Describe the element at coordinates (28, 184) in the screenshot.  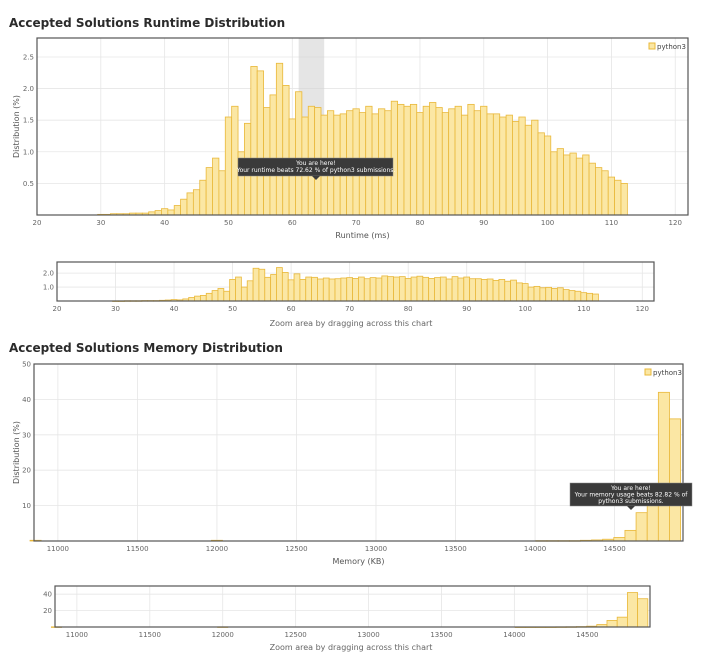
I see `y-tick-label: 0.5` at that location.